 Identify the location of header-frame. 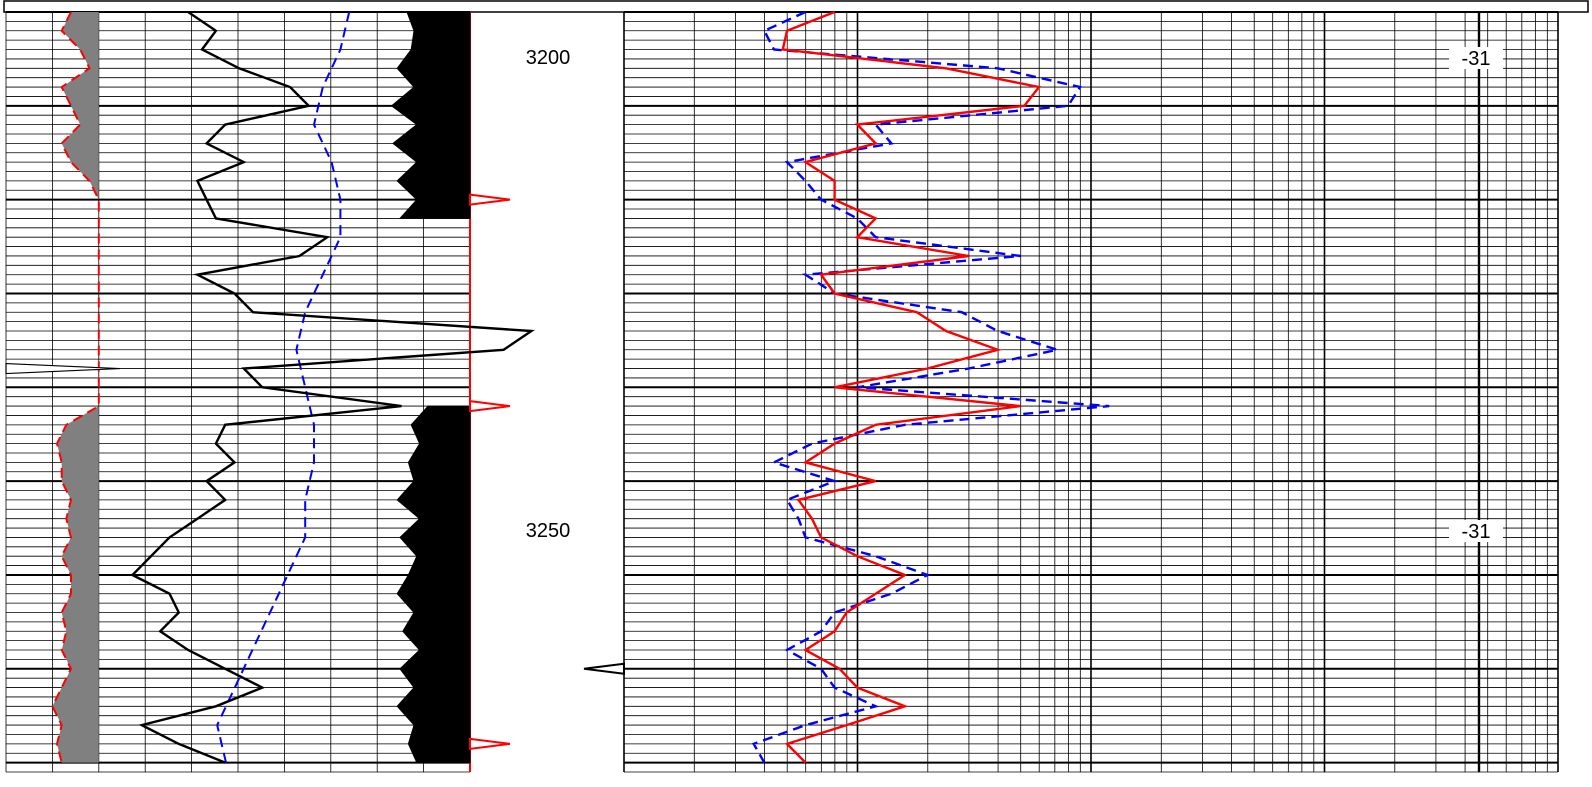
(796, 6).